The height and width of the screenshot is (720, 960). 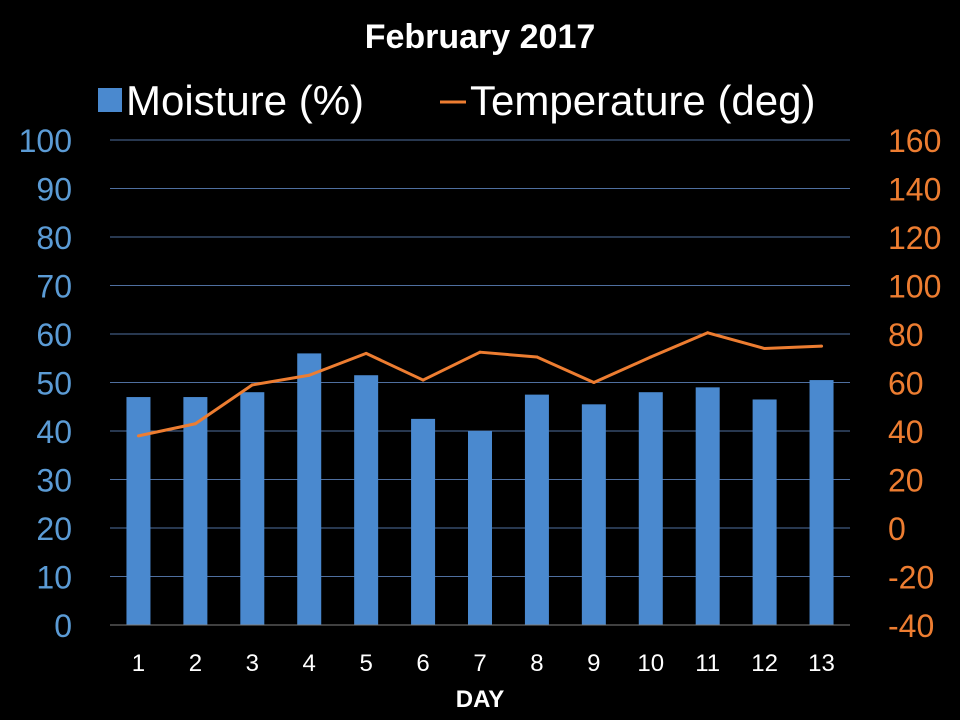 What do you see at coordinates (45, 141) in the screenshot?
I see `left-axis-tick-label: 100` at bounding box center [45, 141].